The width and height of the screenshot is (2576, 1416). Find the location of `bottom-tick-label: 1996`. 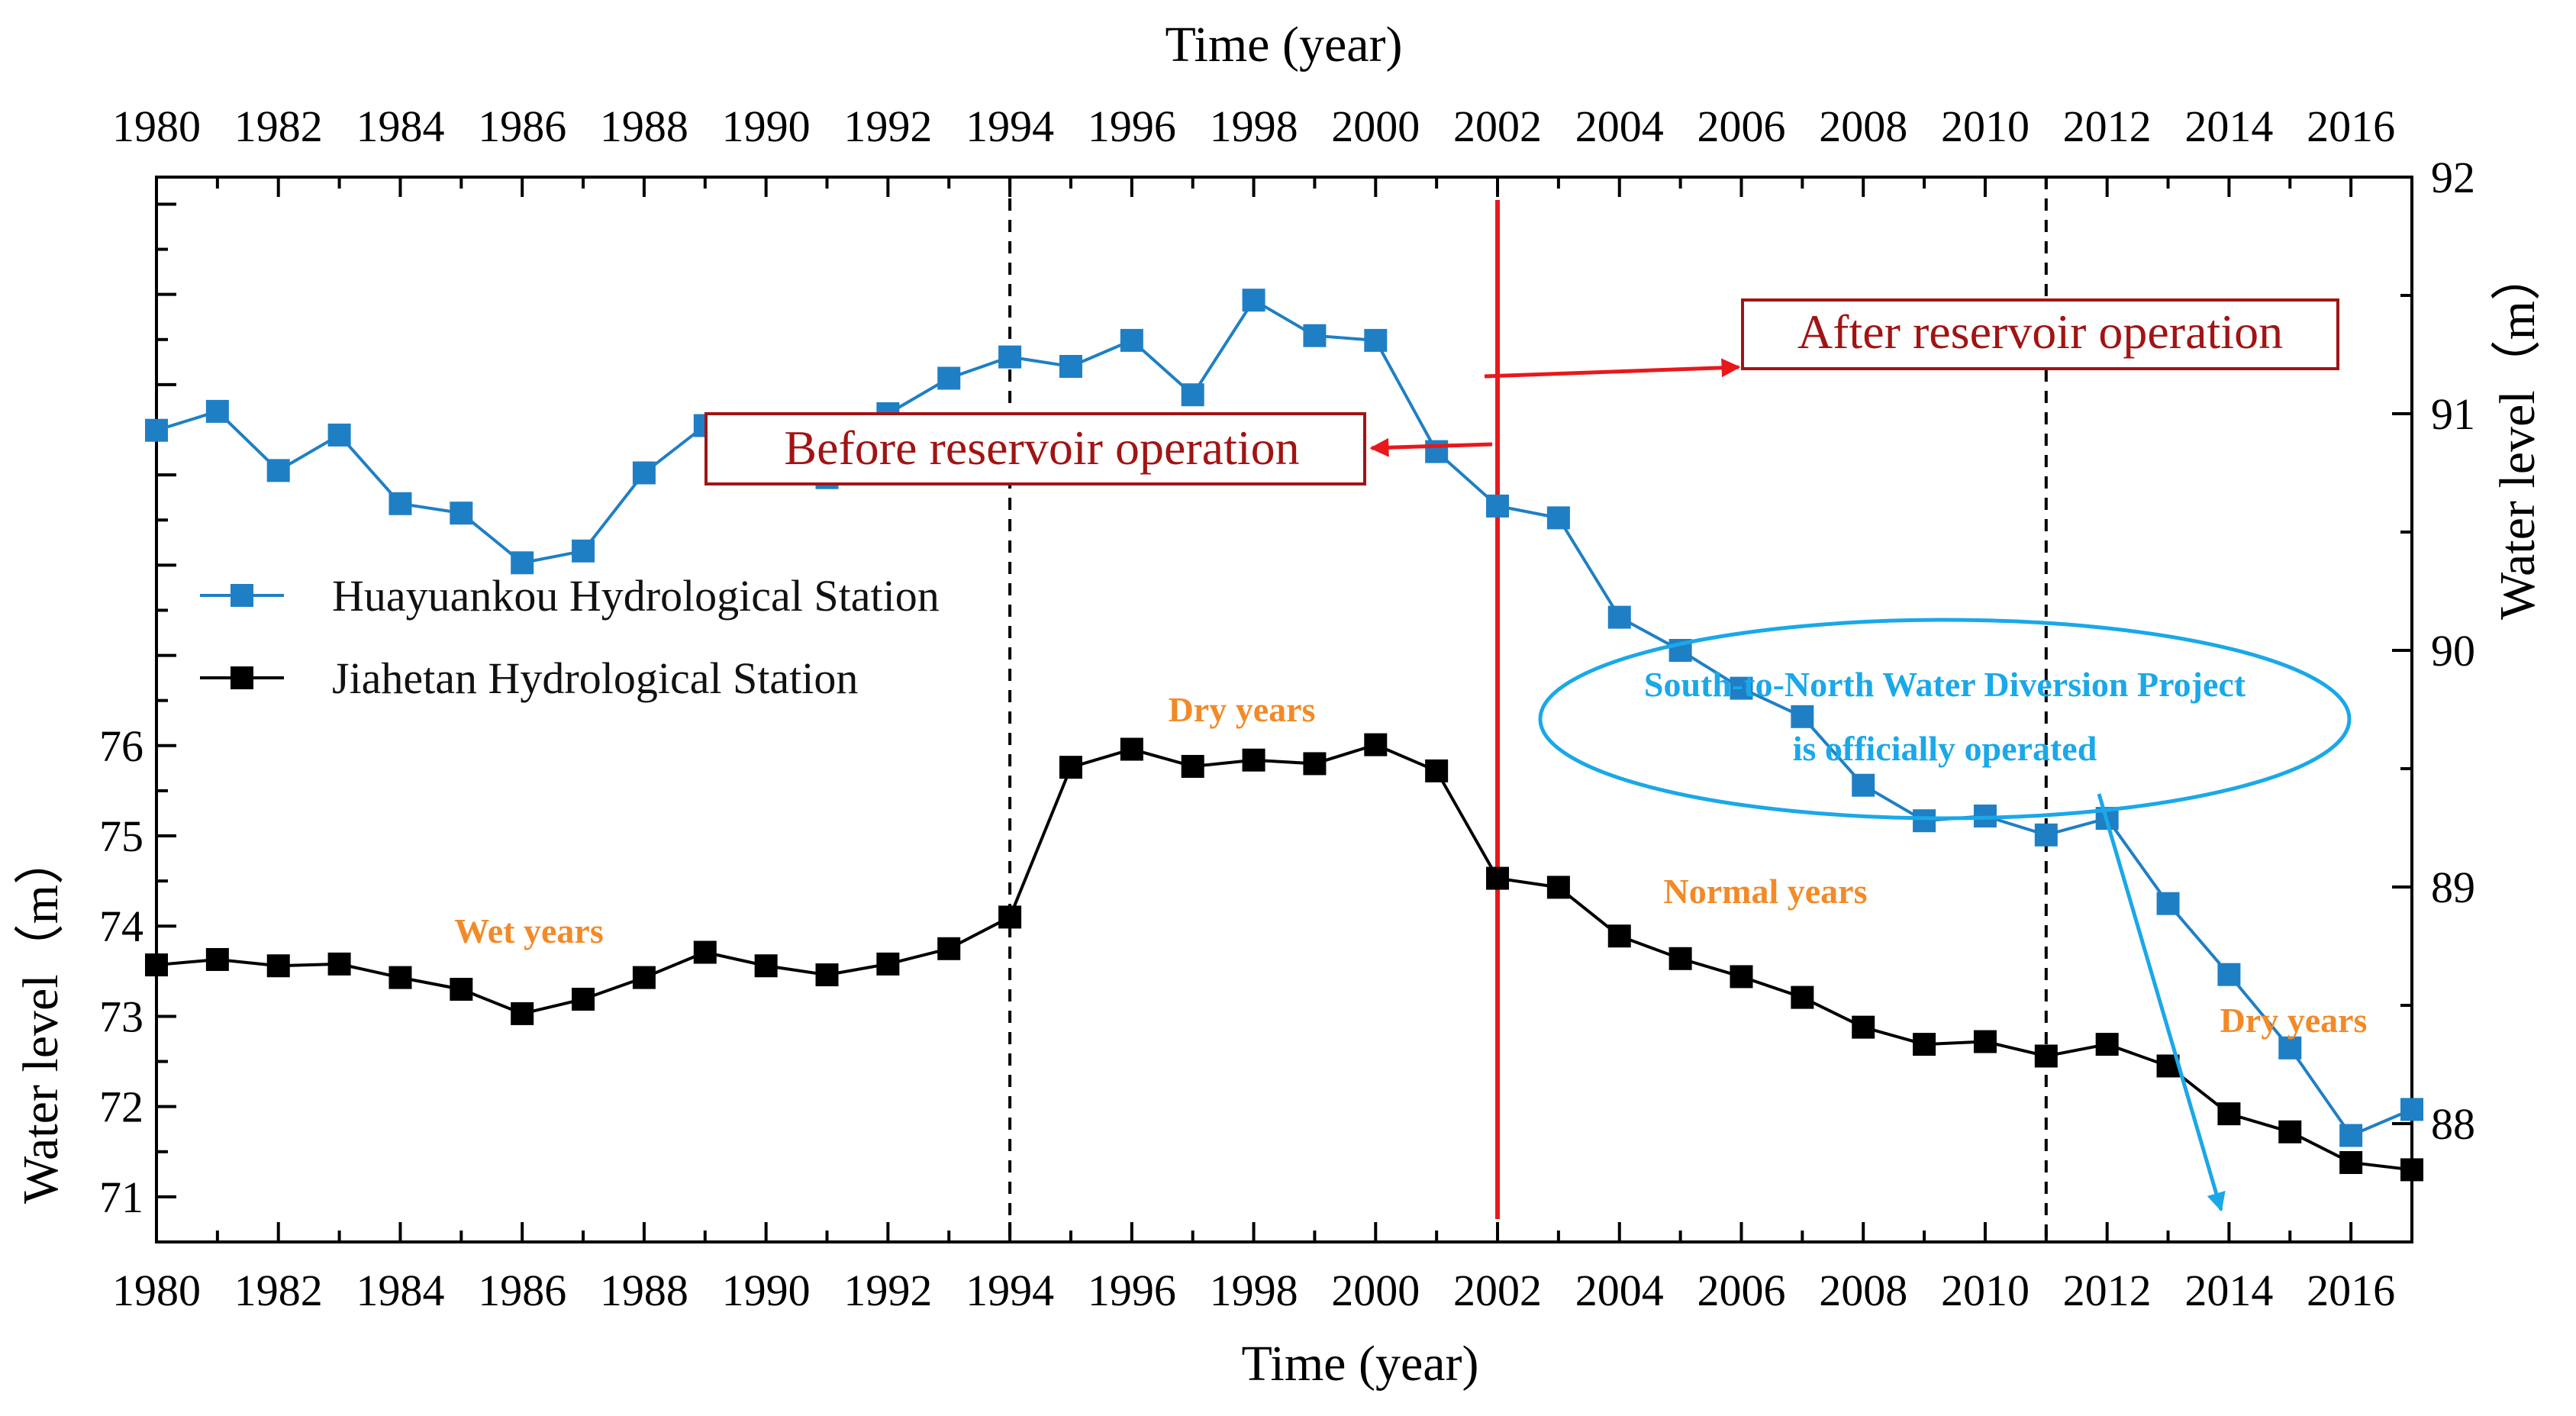

bottom-tick-label: 1996 is located at coordinates (1132, 1290).